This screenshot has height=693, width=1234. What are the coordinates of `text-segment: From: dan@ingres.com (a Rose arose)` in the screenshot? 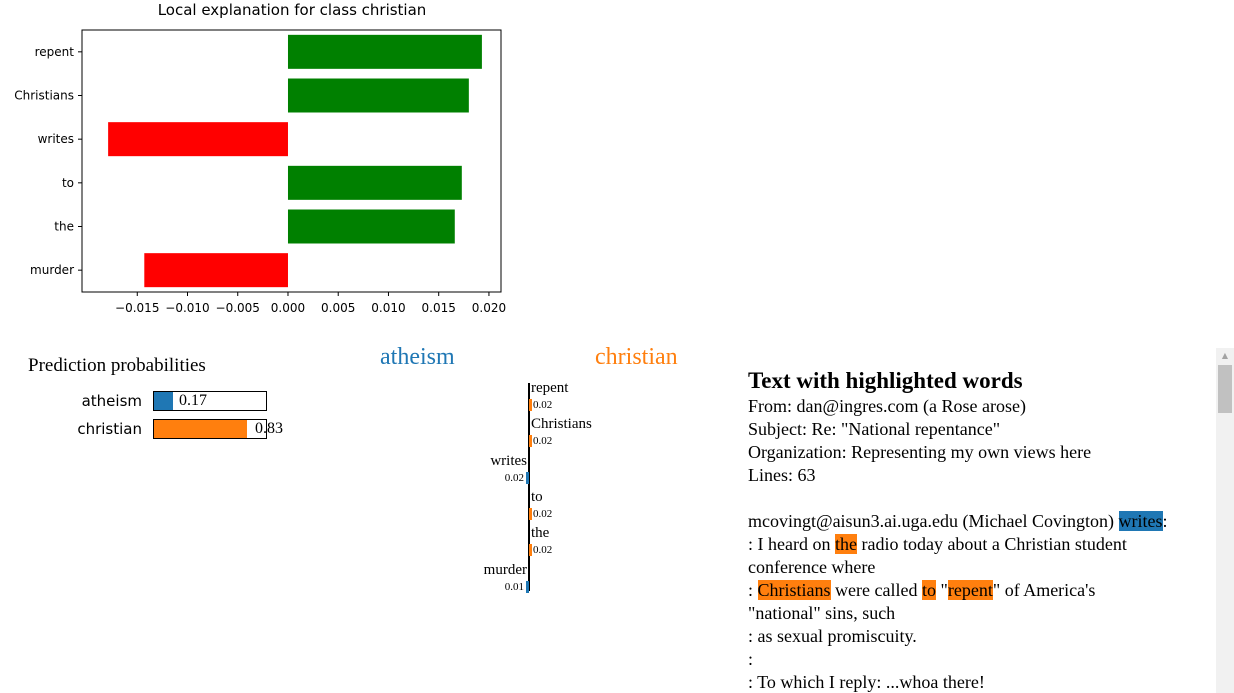 It's located at (887, 406).